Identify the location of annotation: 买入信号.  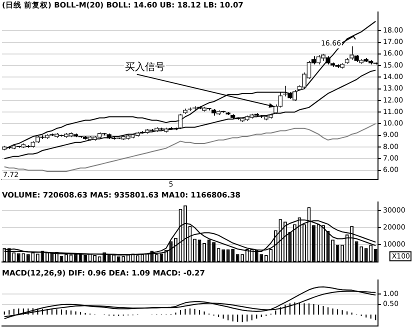
(144, 66).